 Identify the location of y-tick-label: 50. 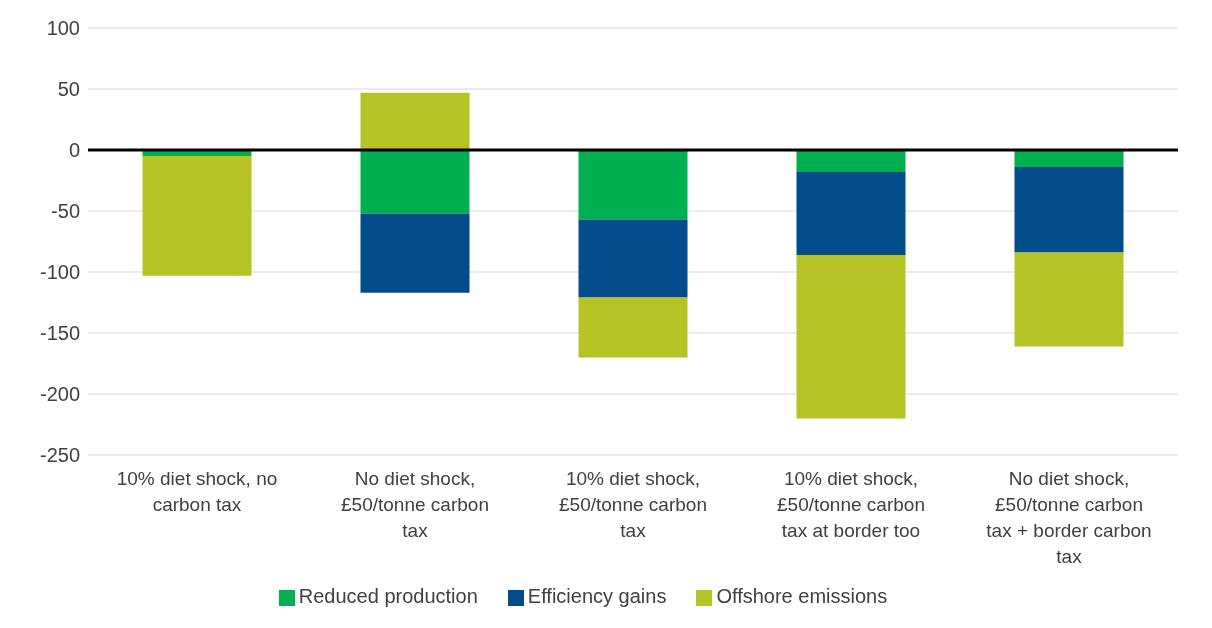
(68, 89).